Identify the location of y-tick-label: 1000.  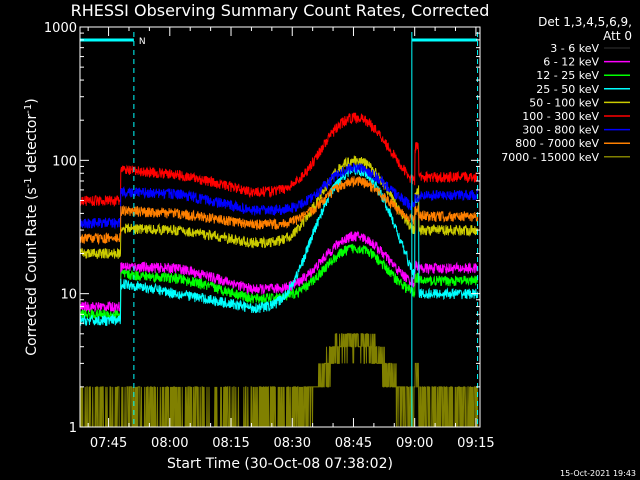
(60, 28).